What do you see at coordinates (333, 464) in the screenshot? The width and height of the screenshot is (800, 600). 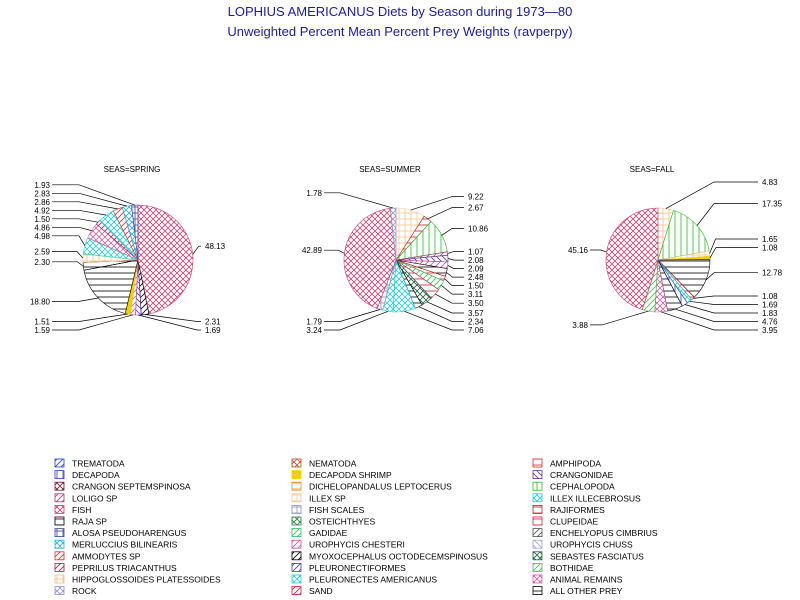 I see `legend-label: NEMATODA` at bounding box center [333, 464].